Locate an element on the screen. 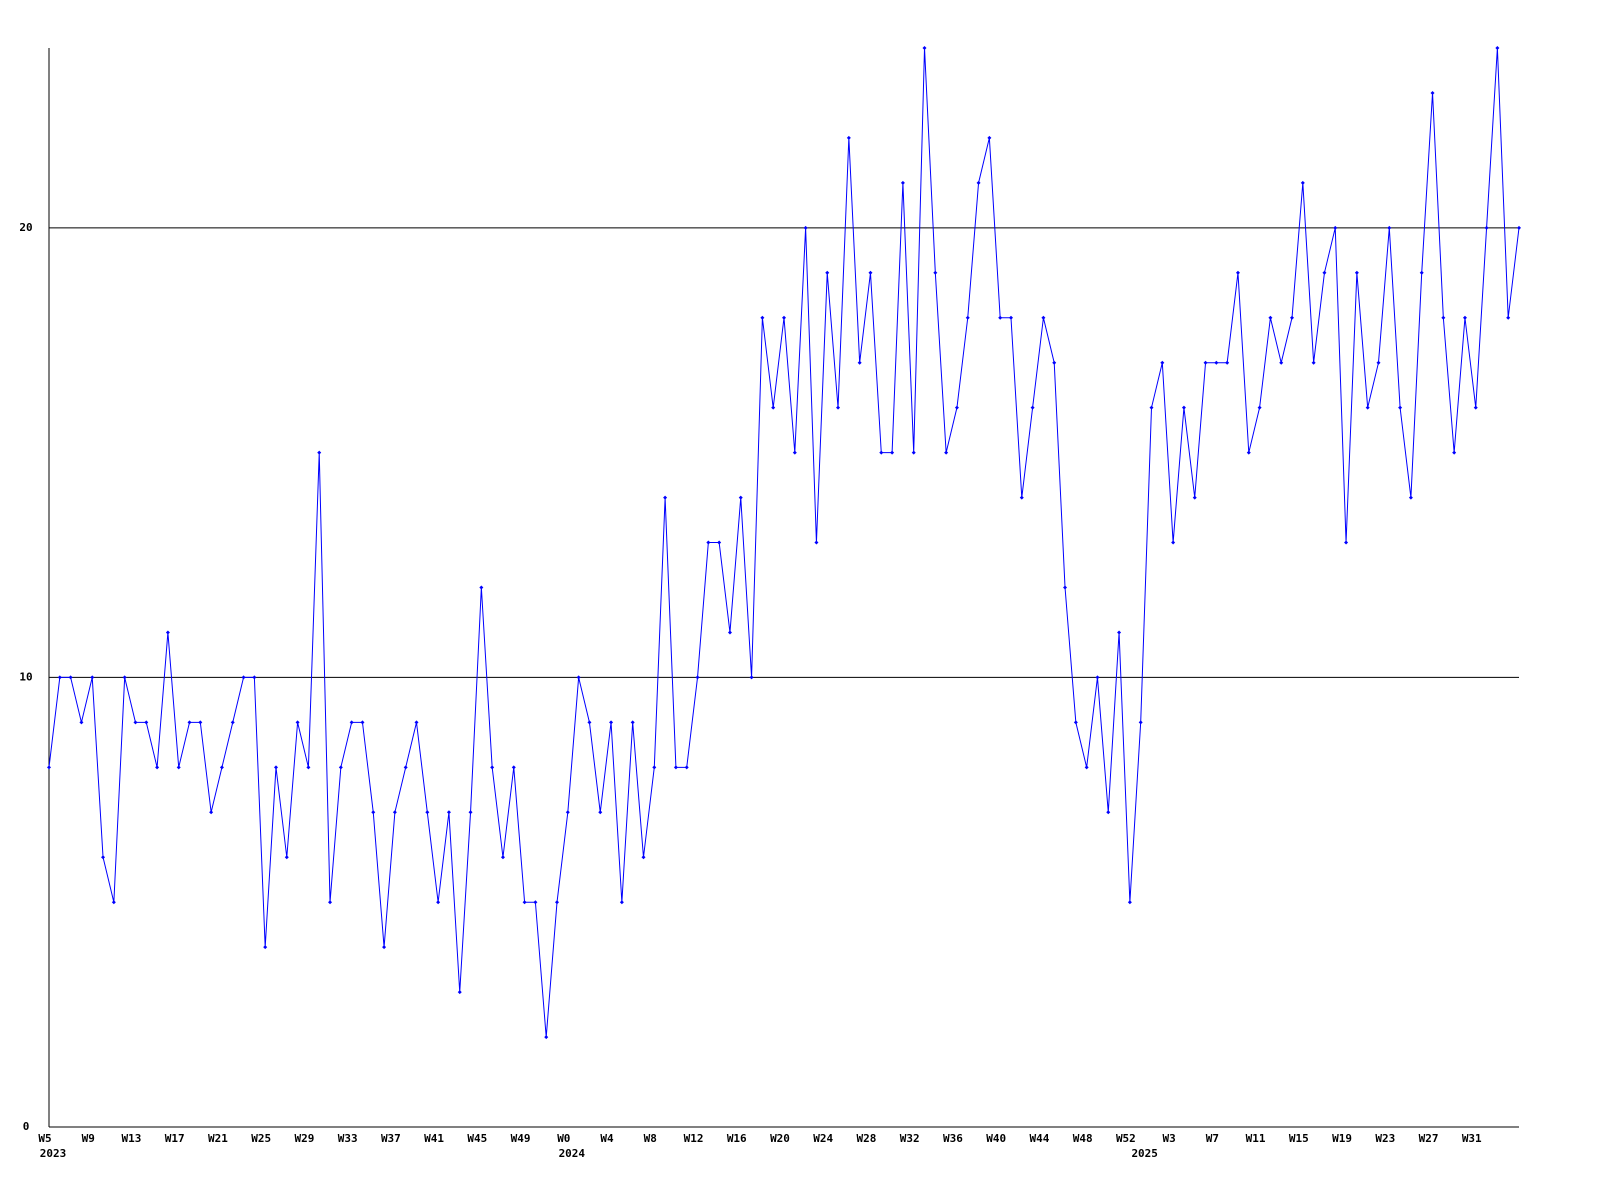 This screenshot has height=1204, width=1600. x-tick-label: W8 is located at coordinates (650, 1138).